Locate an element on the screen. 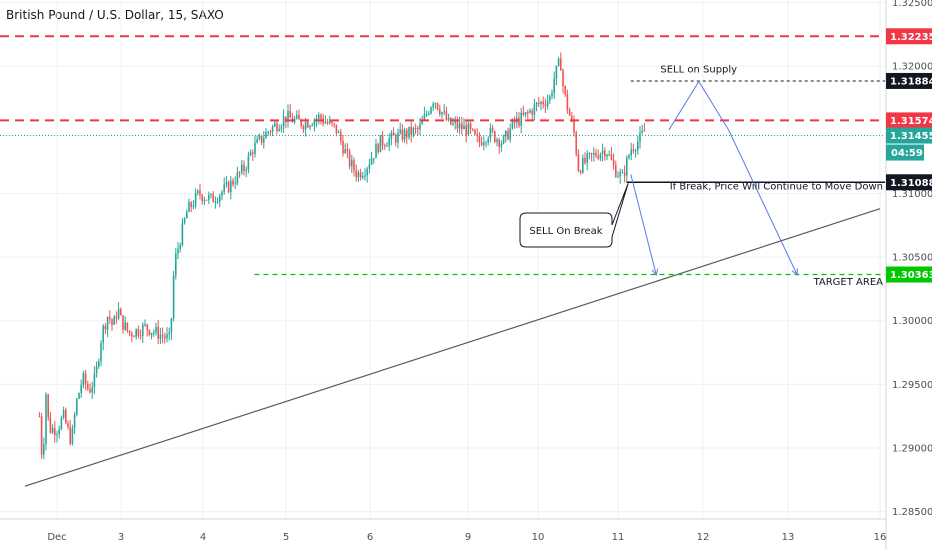 The height and width of the screenshot is (550, 932). y-tick-label: 1.32500 is located at coordinates (912, 4).